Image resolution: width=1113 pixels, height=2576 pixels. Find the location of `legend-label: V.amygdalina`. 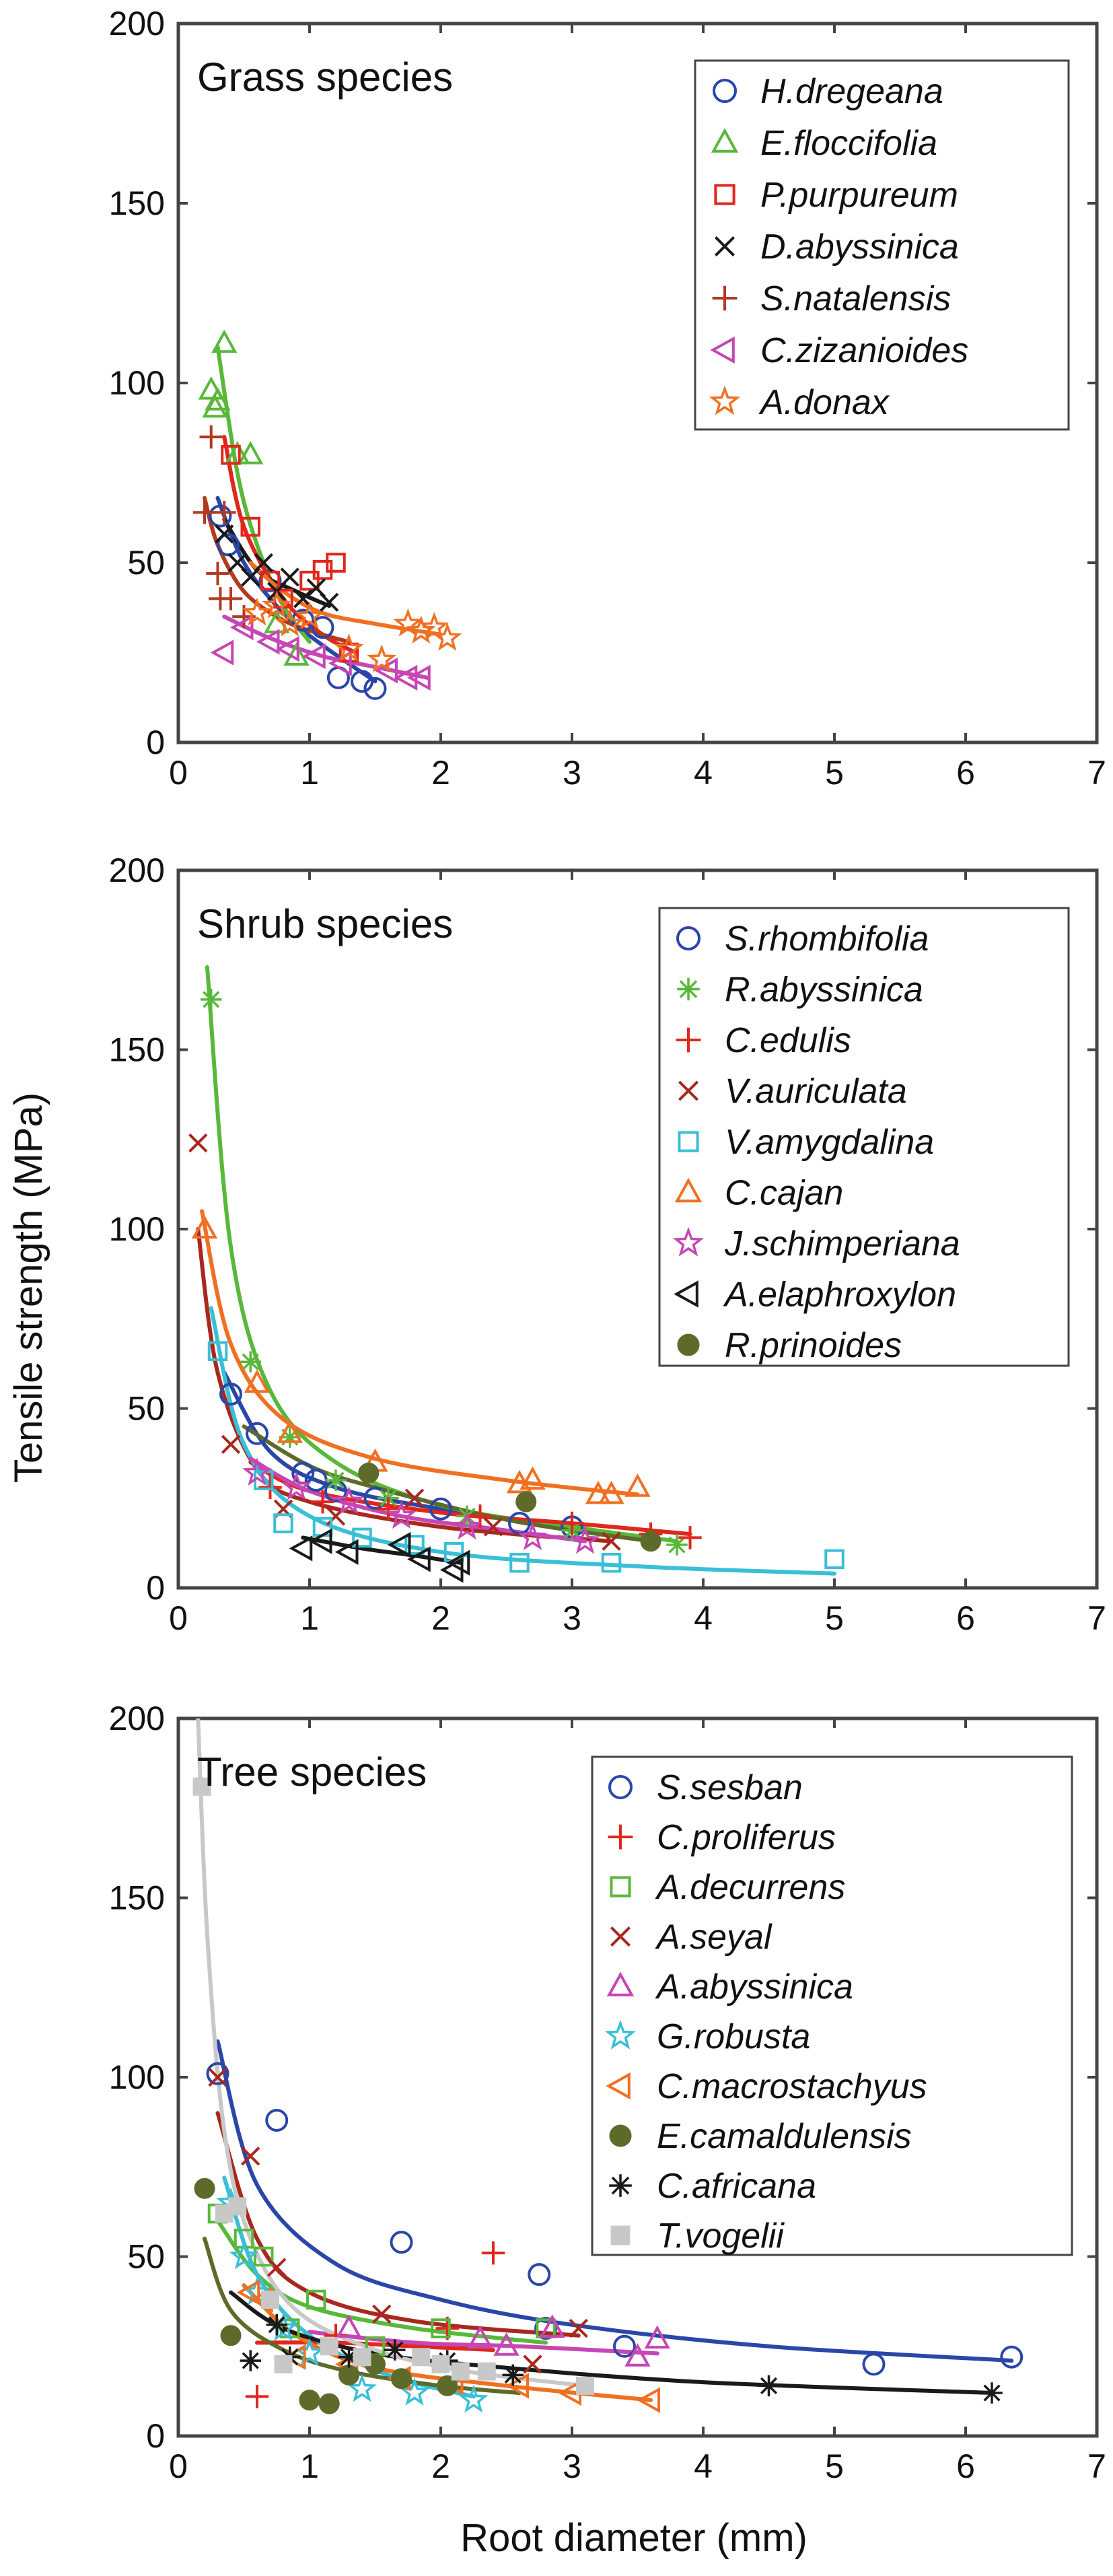

legend-label: V.amygdalina is located at coordinates (829, 1142).